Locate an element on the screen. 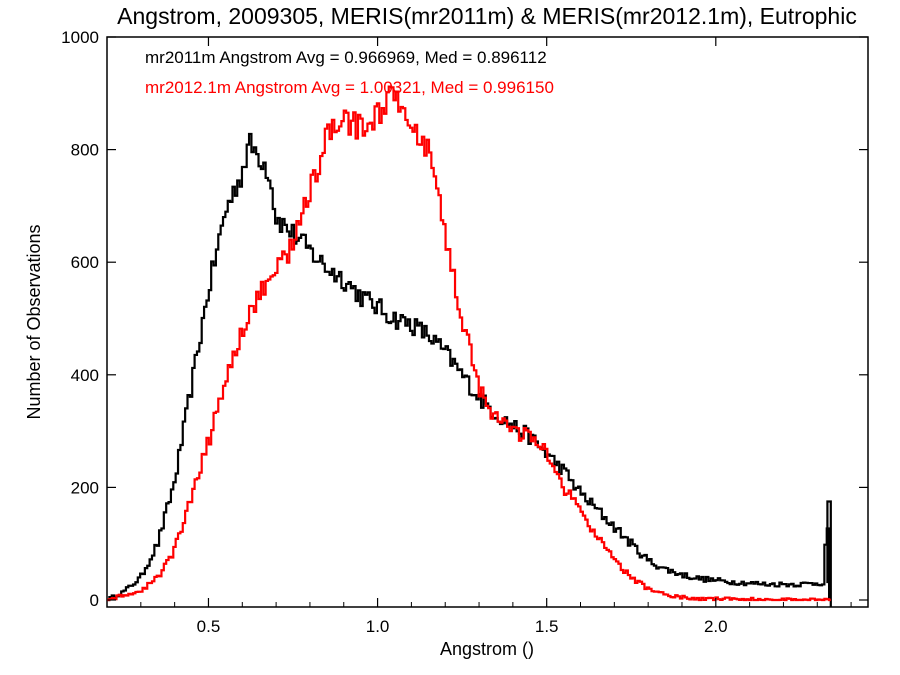  y-tick-label: 600 is located at coordinates (85, 262).